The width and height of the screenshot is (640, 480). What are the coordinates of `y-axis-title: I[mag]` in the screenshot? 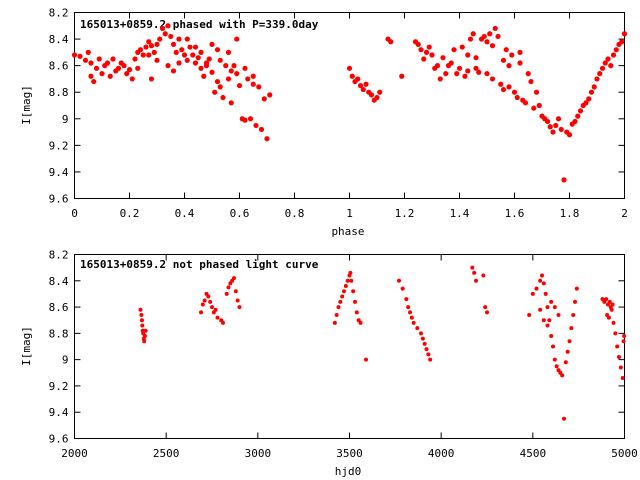 It's located at (26, 346).